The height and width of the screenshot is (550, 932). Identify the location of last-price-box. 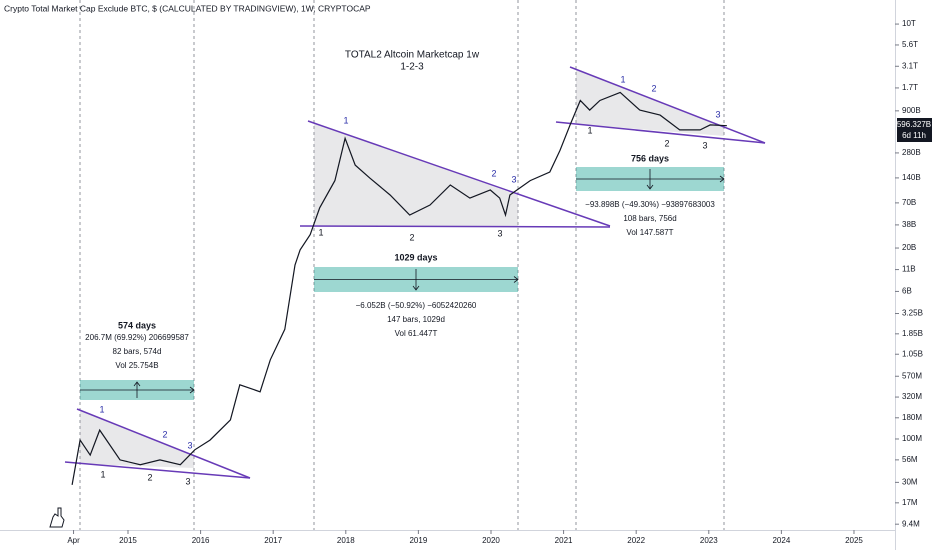
(914, 130).